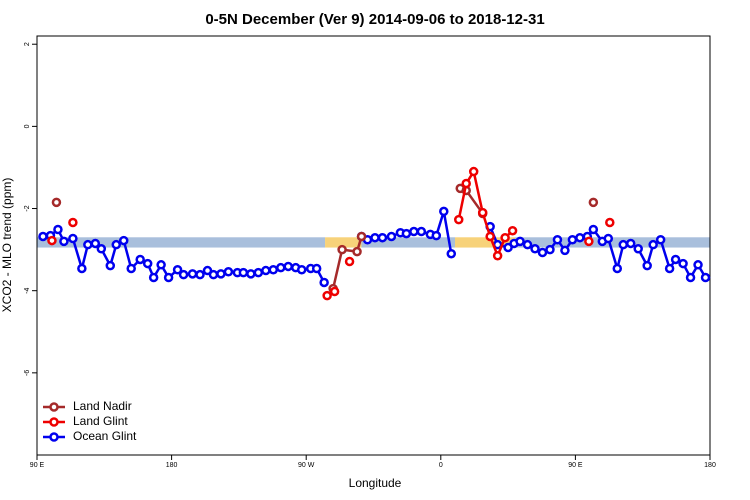 The width and height of the screenshot is (750, 500). I want to click on x-axis-label: Longitude, so click(375, 483).